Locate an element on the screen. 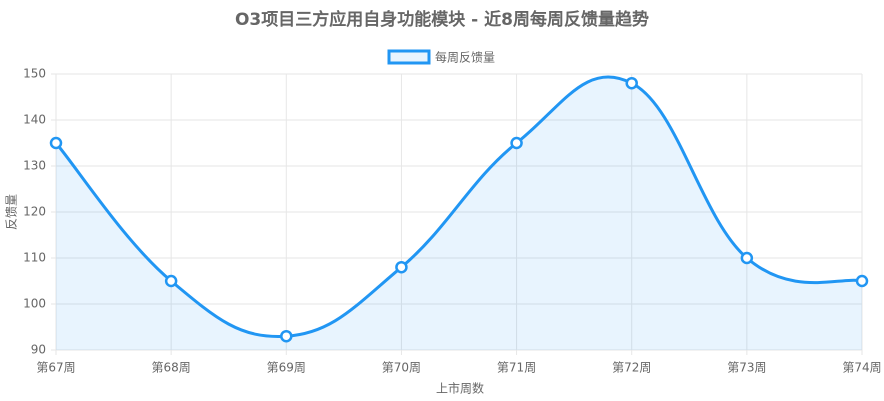  x-tick-label: 第71周 is located at coordinates (516, 368).